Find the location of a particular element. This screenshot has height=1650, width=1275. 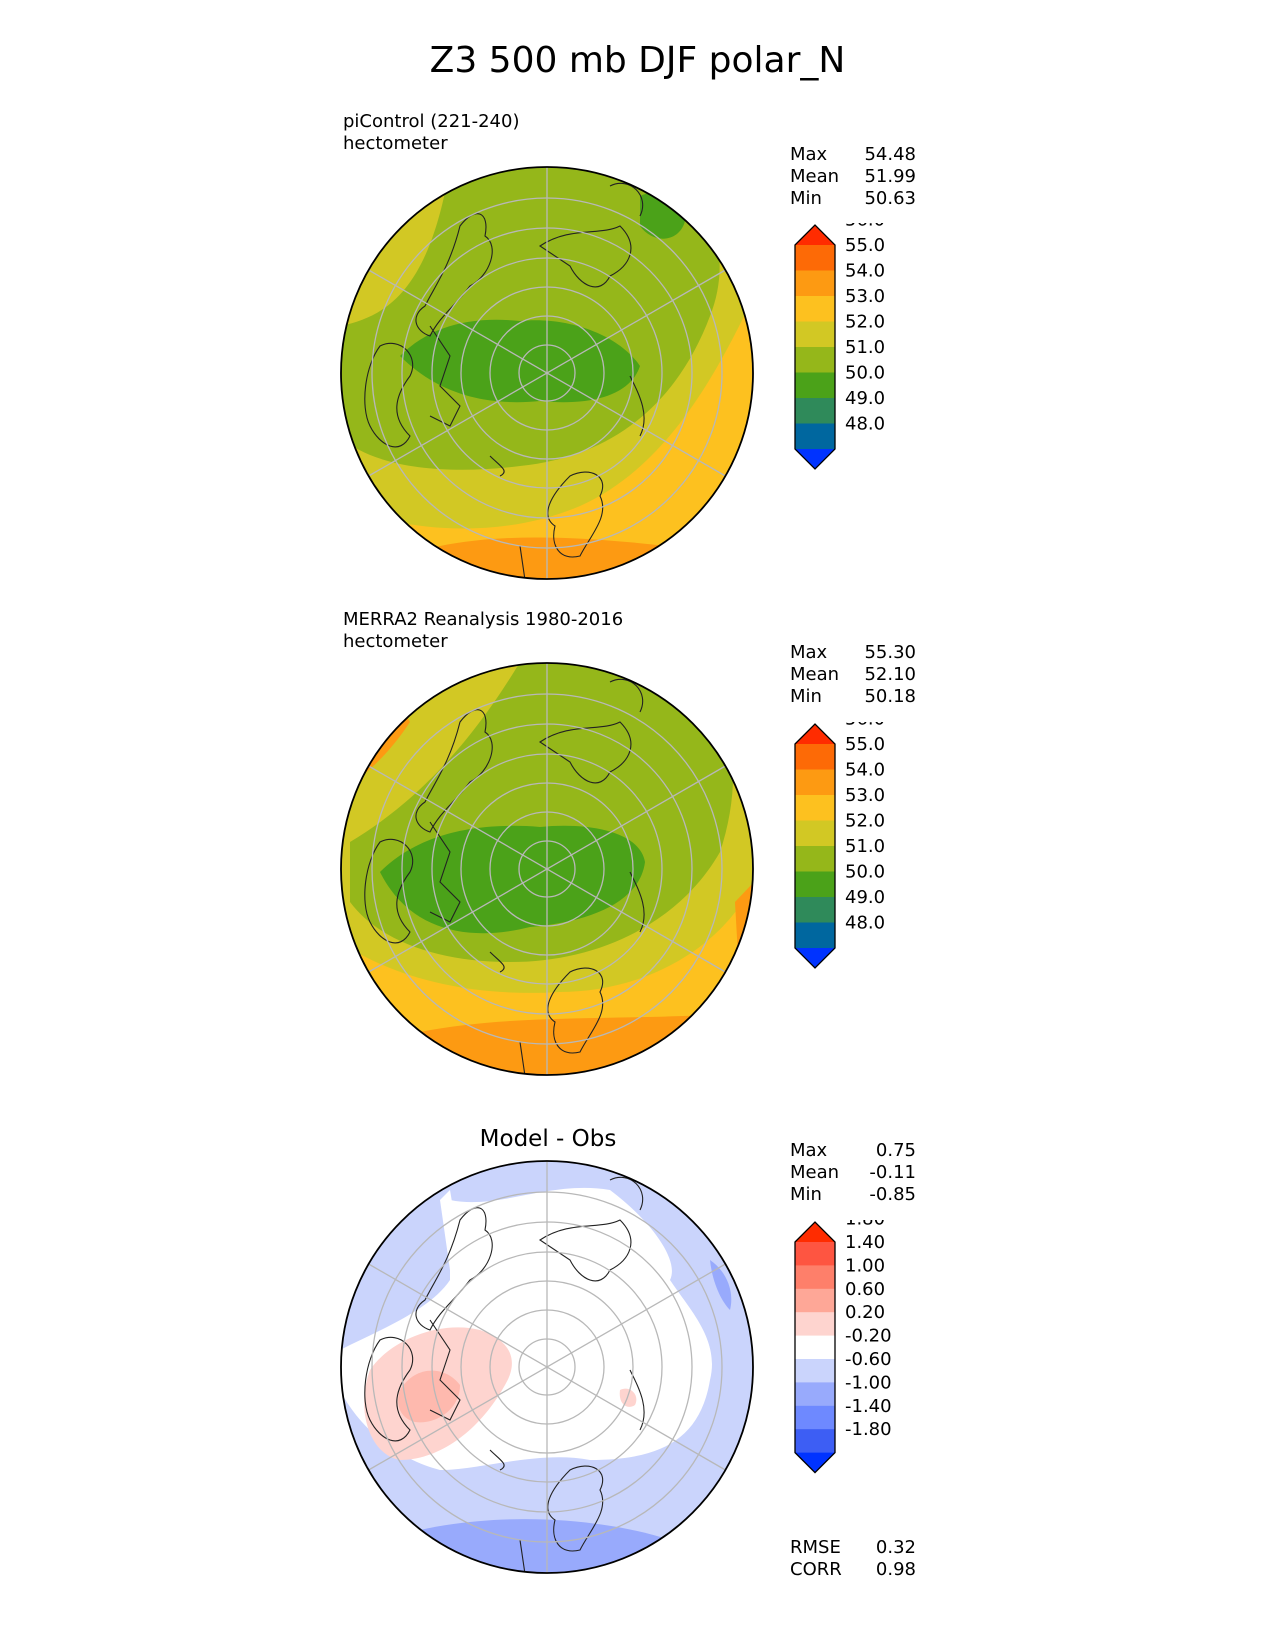

panel3-extra-stats: RMSE 0.32 CORR 0.98 is located at coordinates (853, 1559).